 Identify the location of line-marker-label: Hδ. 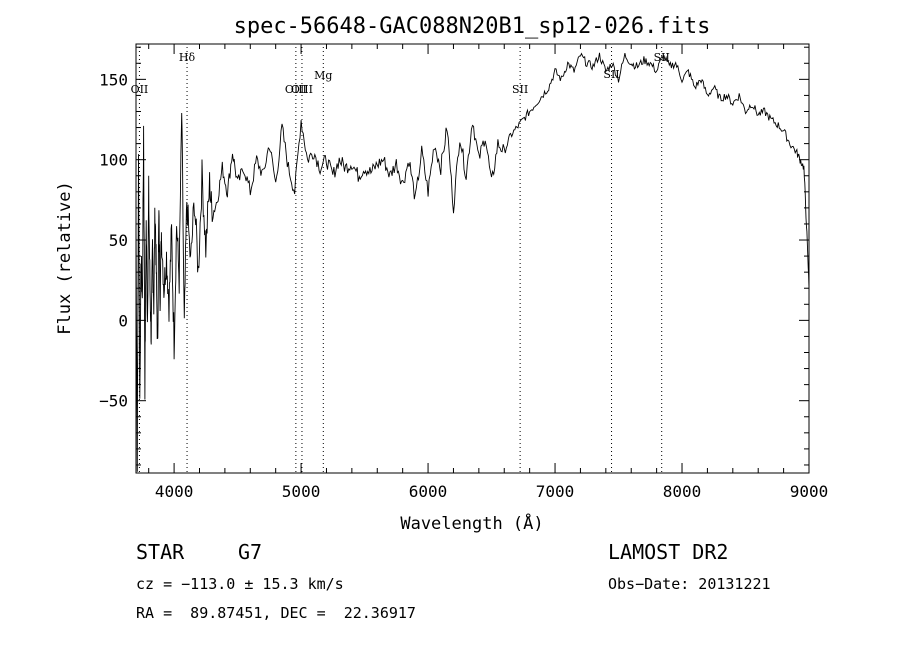
(187, 57).